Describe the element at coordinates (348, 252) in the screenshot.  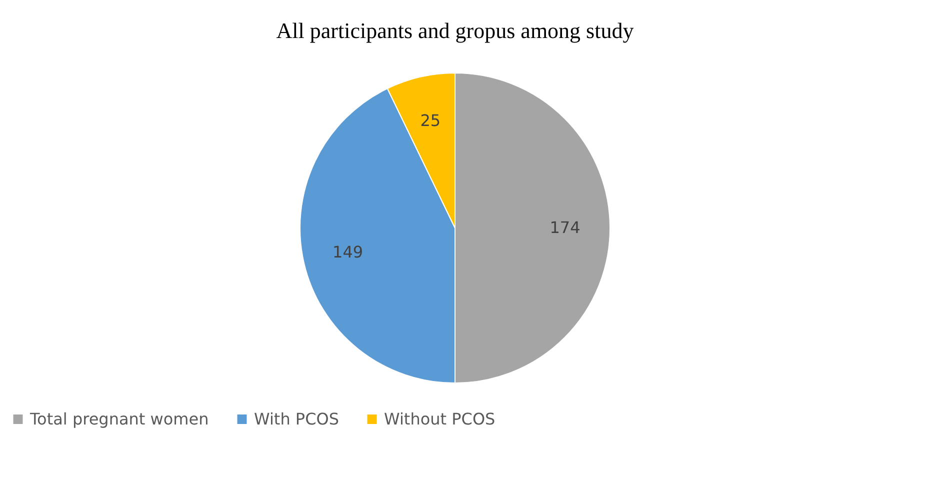
I see `data-label: 149` at that location.